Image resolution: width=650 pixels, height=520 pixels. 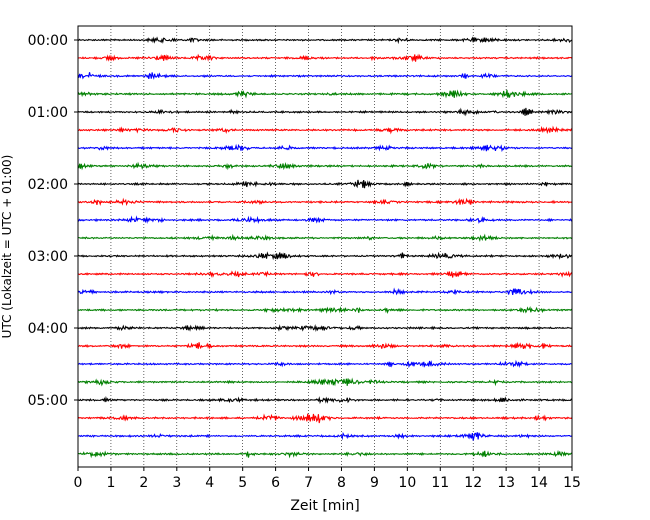 I want to click on x-tick-label: 5, so click(x=242, y=483).